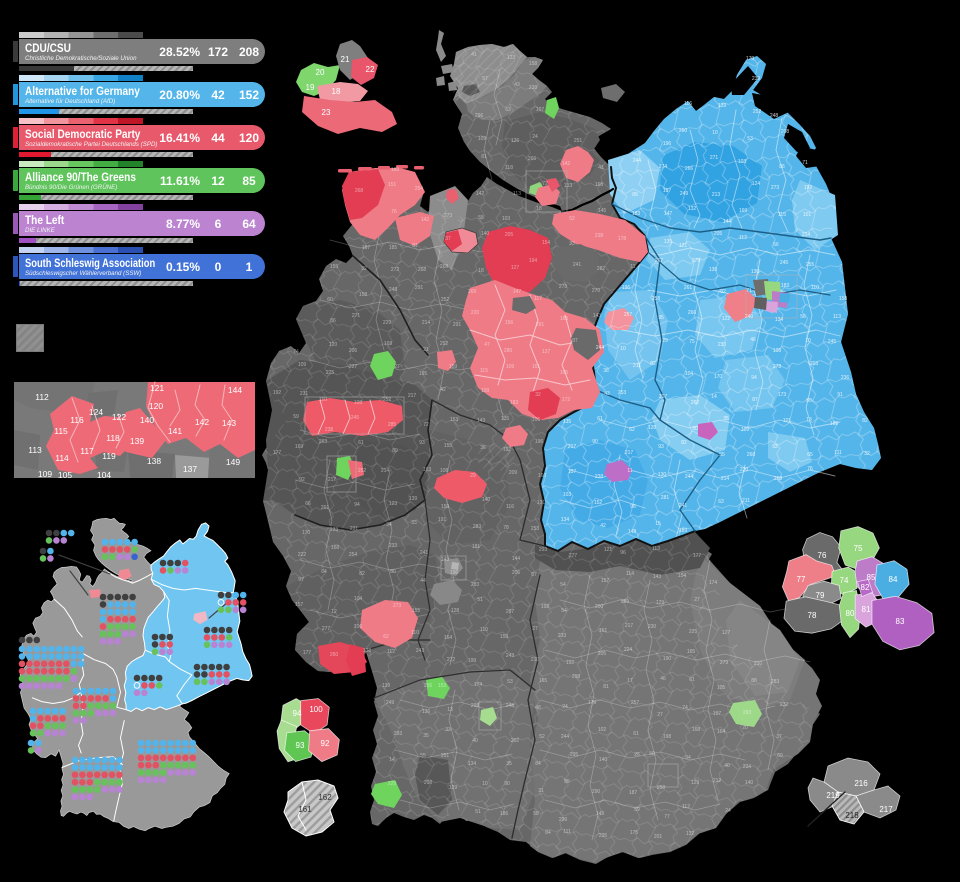 The width and height of the screenshot is (960, 882). I want to click on svg-text: 116, so click(77, 420).